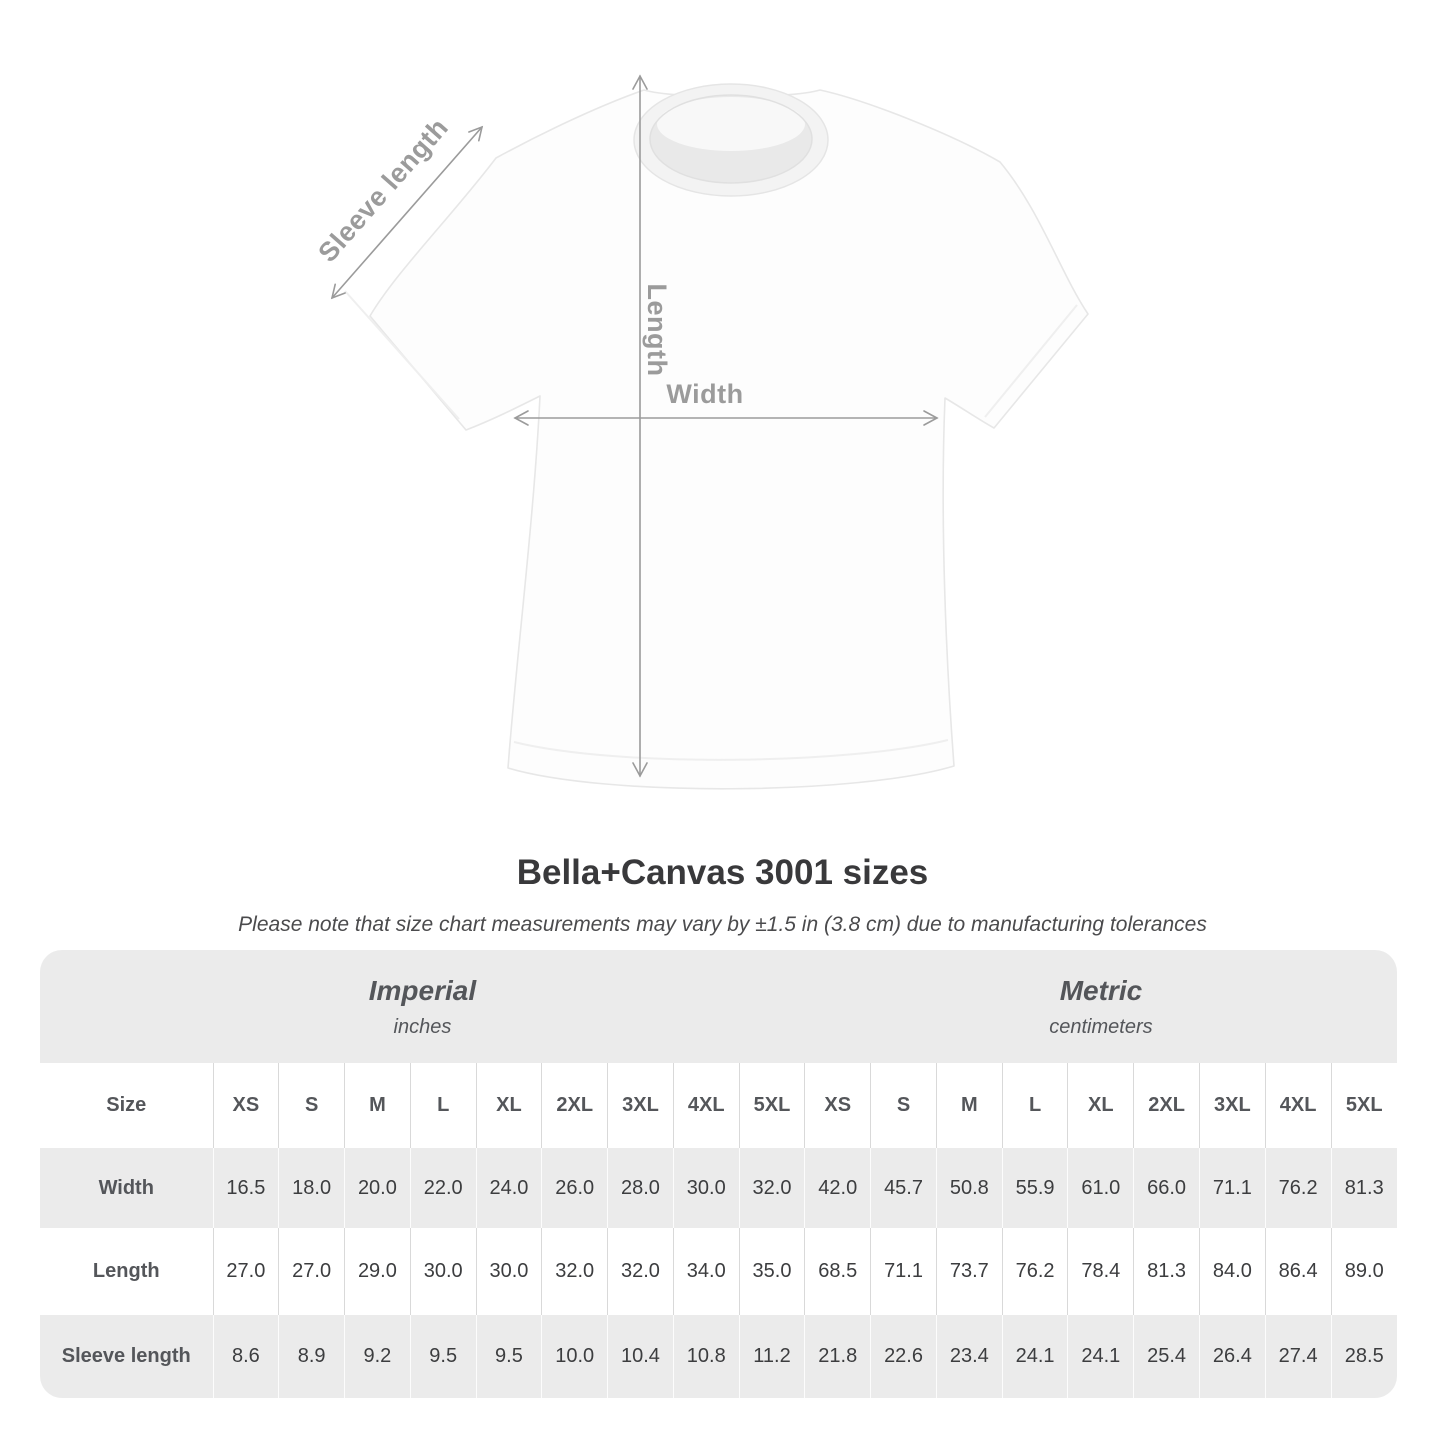  I want to click on cell-value: 29.0, so click(377, 1271).